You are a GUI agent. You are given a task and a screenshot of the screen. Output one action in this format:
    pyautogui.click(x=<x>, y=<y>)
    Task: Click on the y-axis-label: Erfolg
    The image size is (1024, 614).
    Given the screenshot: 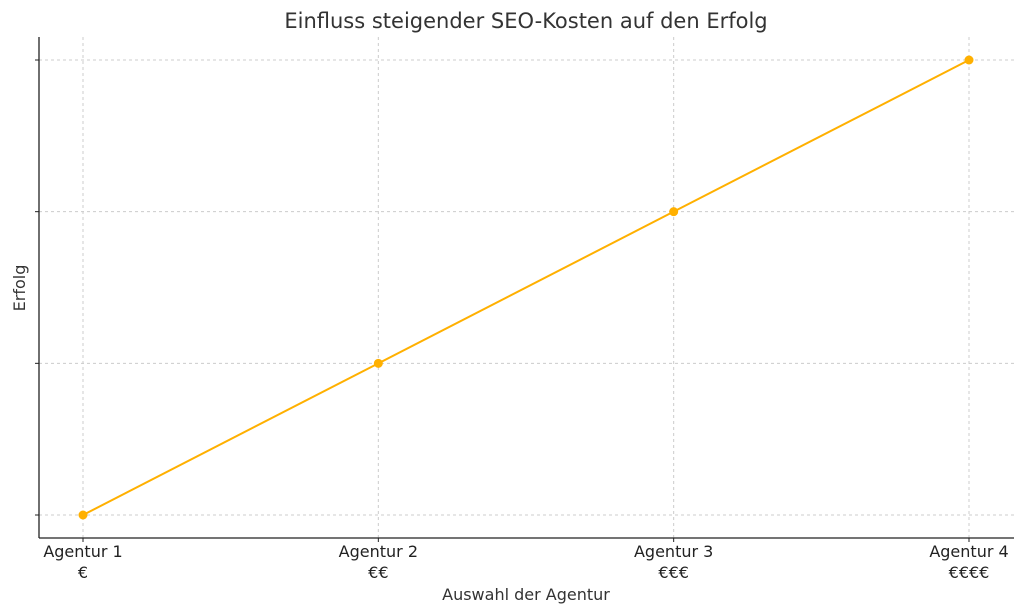 What is the action you would take?
    pyautogui.click(x=19, y=288)
    